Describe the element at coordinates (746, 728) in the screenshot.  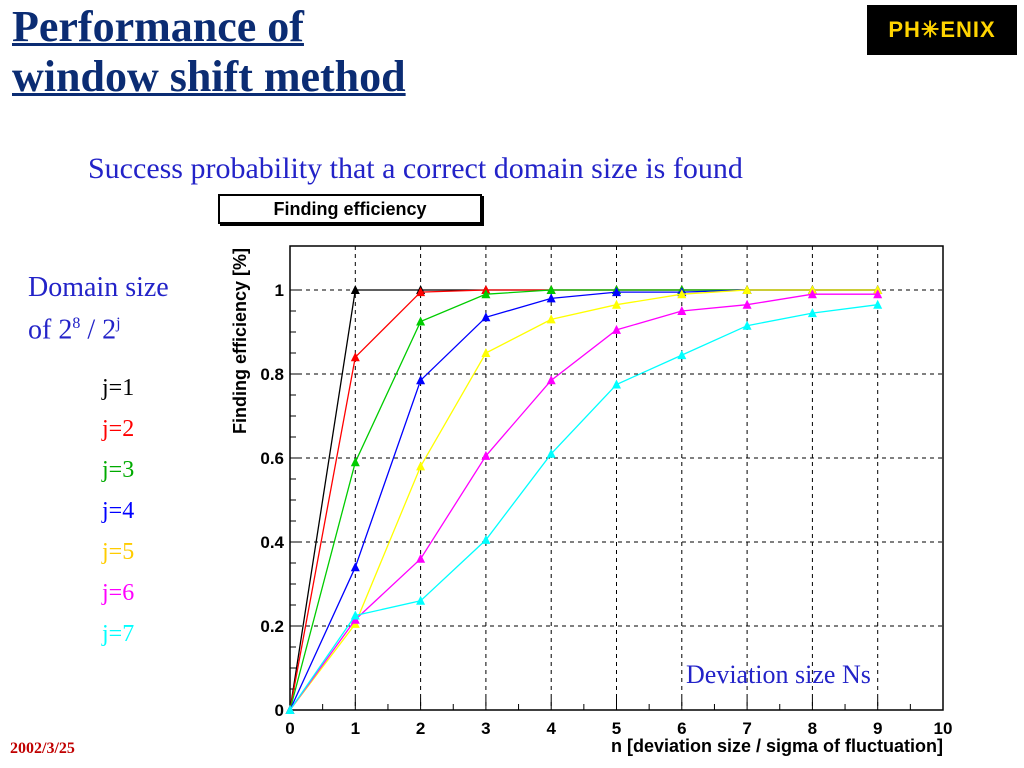
I see `x-tick-label: 7` at that location.